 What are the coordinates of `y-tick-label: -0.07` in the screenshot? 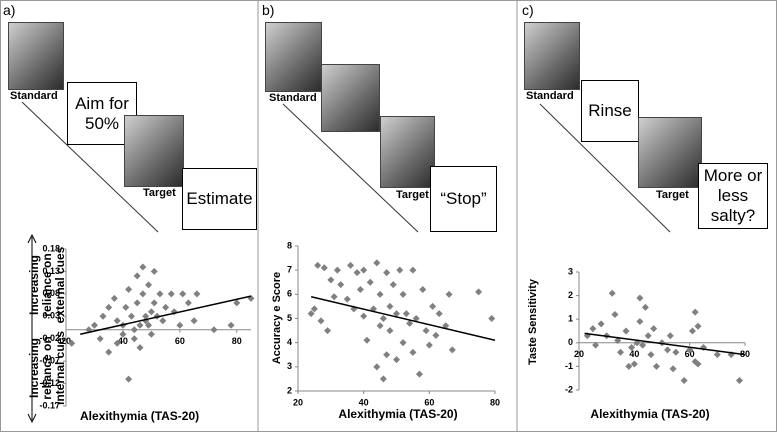 It's located at (49, 361).